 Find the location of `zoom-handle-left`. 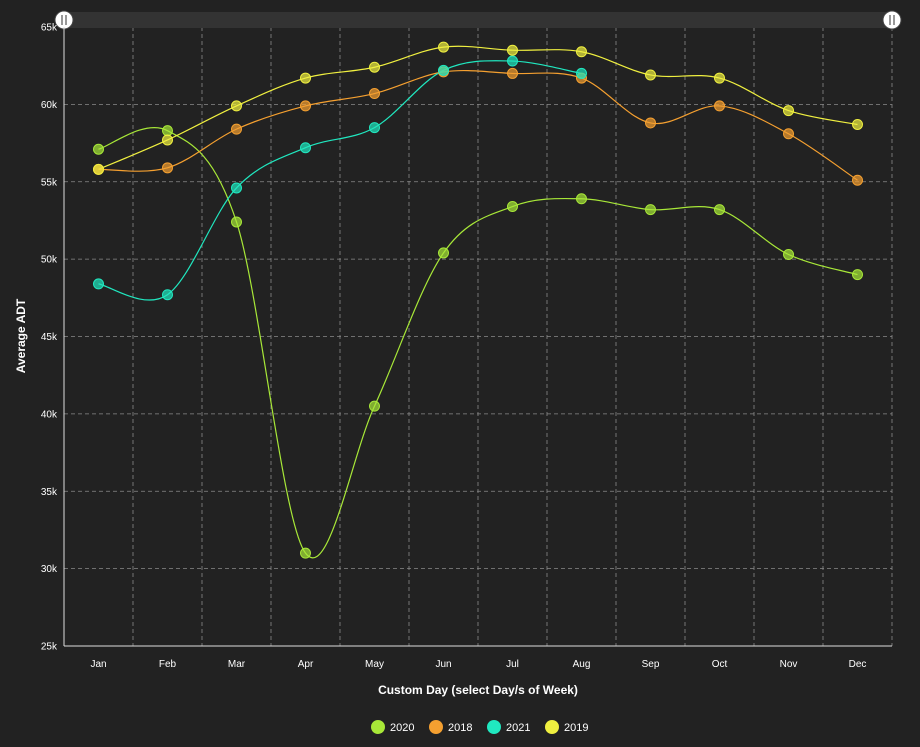

zoom-handle-left is located at coordinates (64, 20).